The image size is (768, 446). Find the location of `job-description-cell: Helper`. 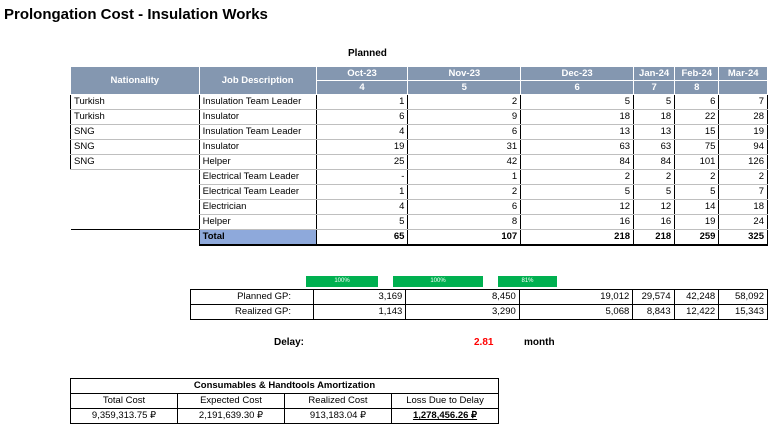

job-description-cell: Helper is located at coordinates (257, 222).